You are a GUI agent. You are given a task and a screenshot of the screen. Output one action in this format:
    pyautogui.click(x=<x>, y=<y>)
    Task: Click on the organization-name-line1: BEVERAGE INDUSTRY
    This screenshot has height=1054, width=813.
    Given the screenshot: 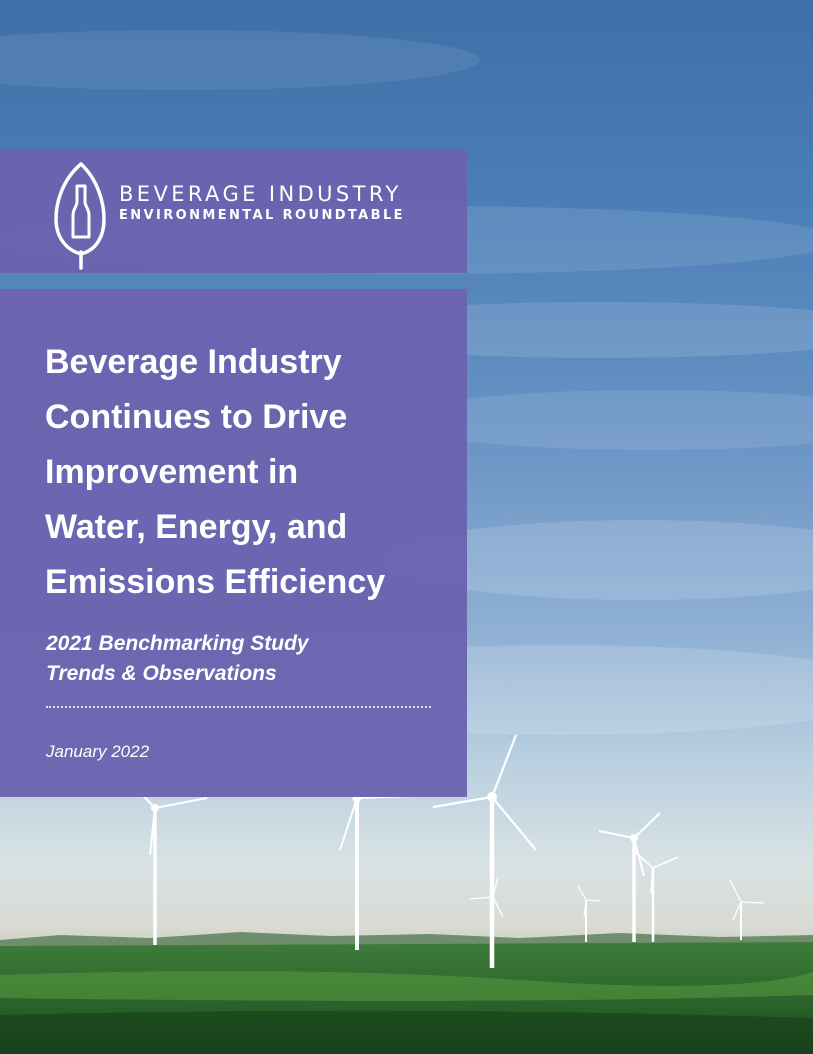 What is the action you would take?
    pyautogui.click(x=260, y=194)
    